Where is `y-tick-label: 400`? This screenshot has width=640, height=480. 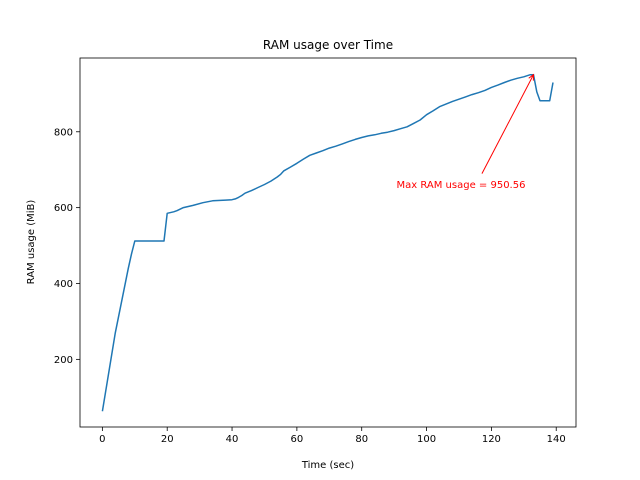 y-tick-label: 400 is located at coordinates (63, 284).